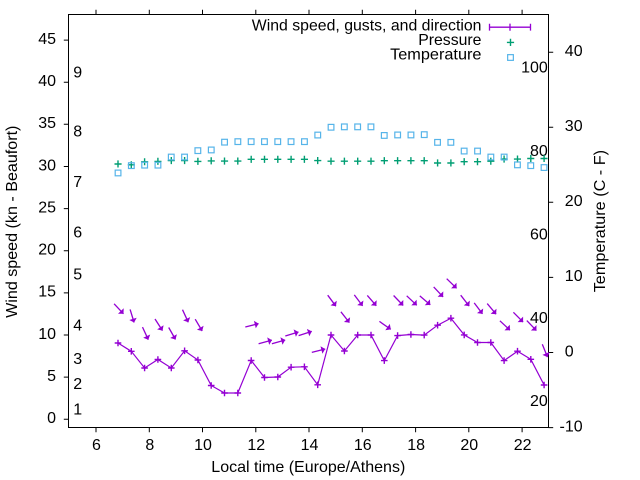 The width and height of the screenshot is (640, 480). I want to click on svg-text: Temperature (C - F), so click(600, 221).